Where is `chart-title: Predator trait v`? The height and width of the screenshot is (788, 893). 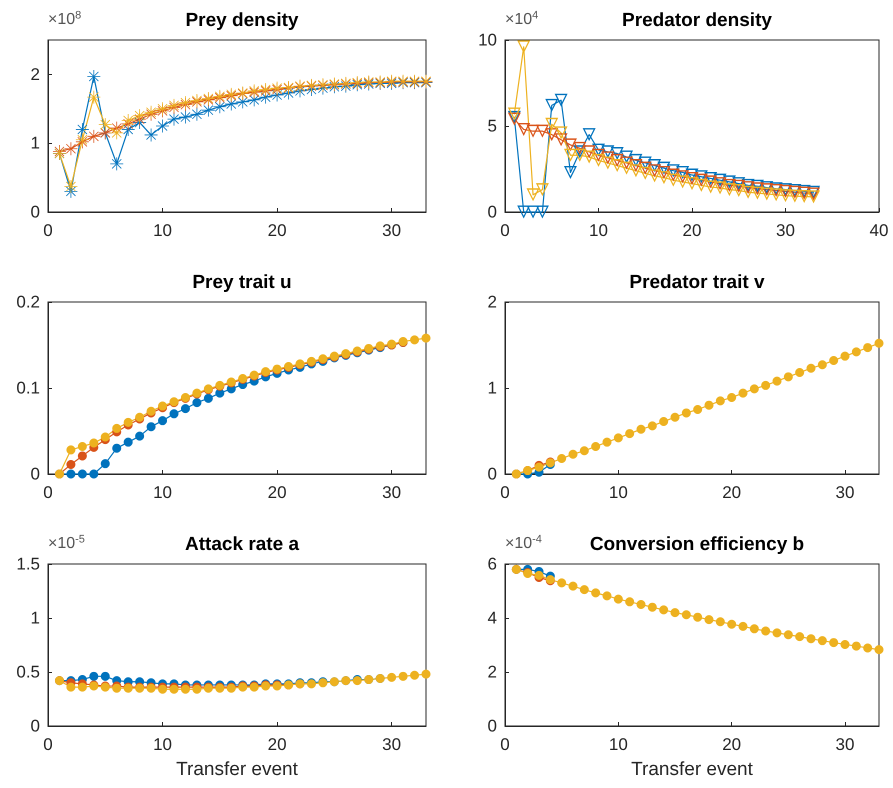 chart-title: Predator trait v is located at coordinates (697, 282).